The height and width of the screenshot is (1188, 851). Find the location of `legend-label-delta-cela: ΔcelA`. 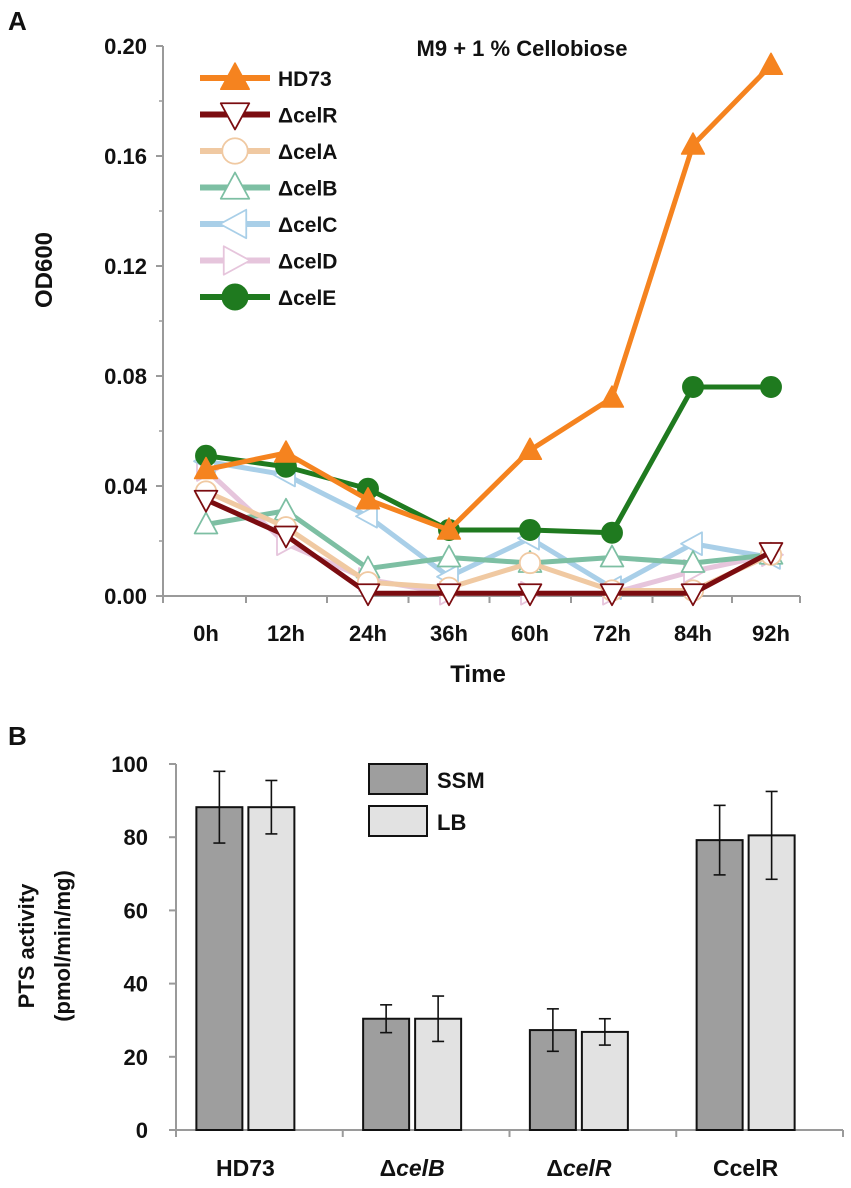

legend-label-delta-cela: ΔcelA is located at coordinates (307, 152).